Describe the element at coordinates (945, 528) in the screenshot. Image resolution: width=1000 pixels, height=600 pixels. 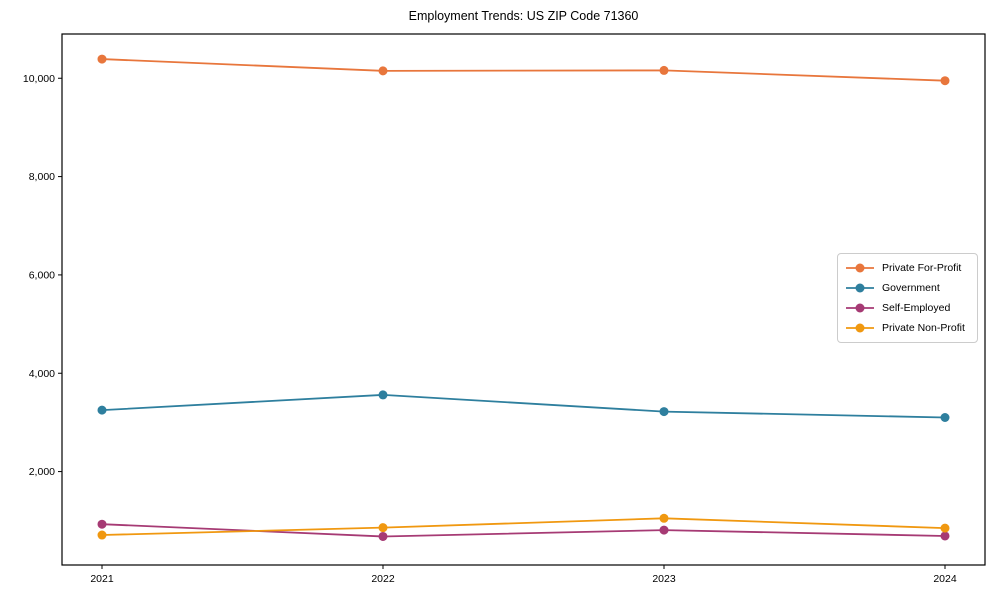
I see `data-point-private-non-profit-2024` at that location.